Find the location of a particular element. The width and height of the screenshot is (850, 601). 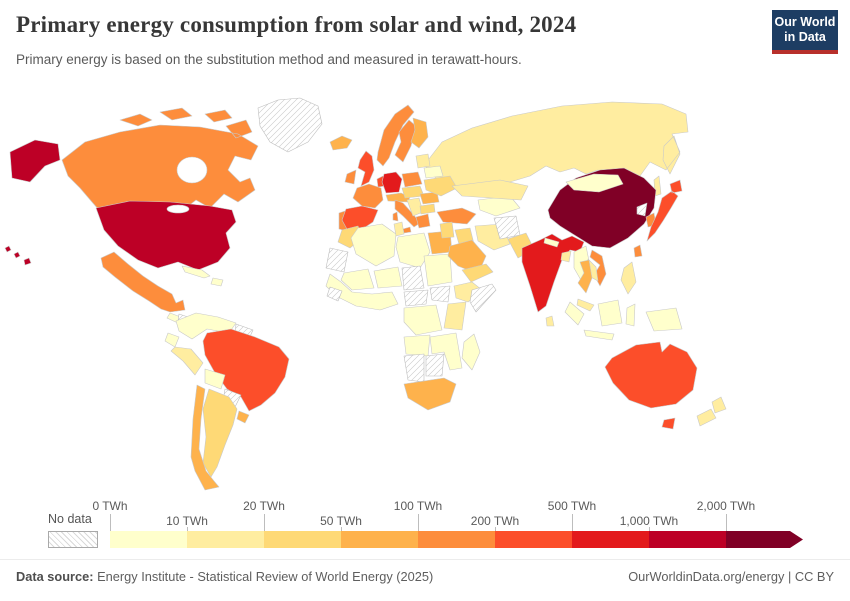

map-country-finland is located at coordinates (419, 133).